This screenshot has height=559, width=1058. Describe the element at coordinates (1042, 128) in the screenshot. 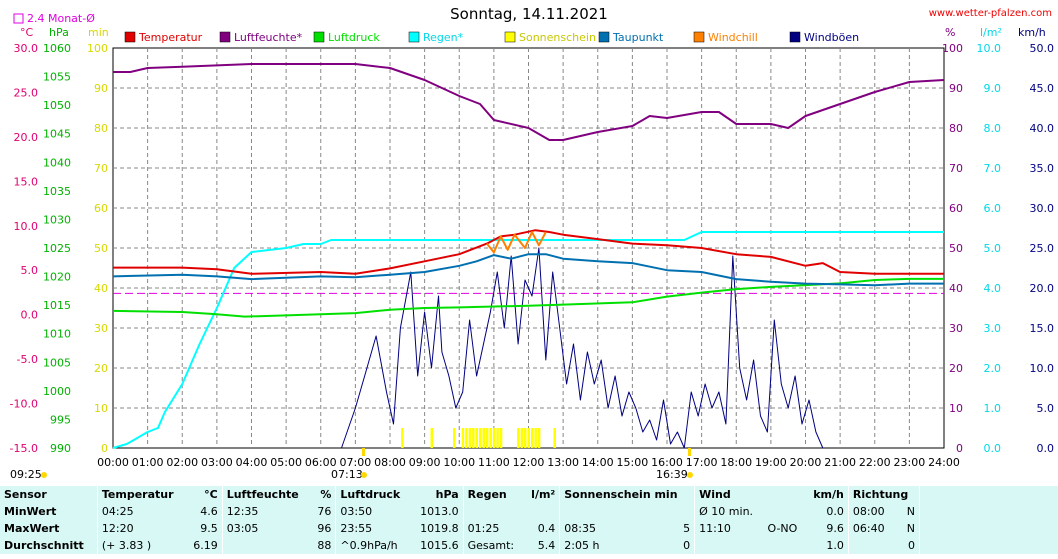

I see `wind-tick: 40.0` at that location.